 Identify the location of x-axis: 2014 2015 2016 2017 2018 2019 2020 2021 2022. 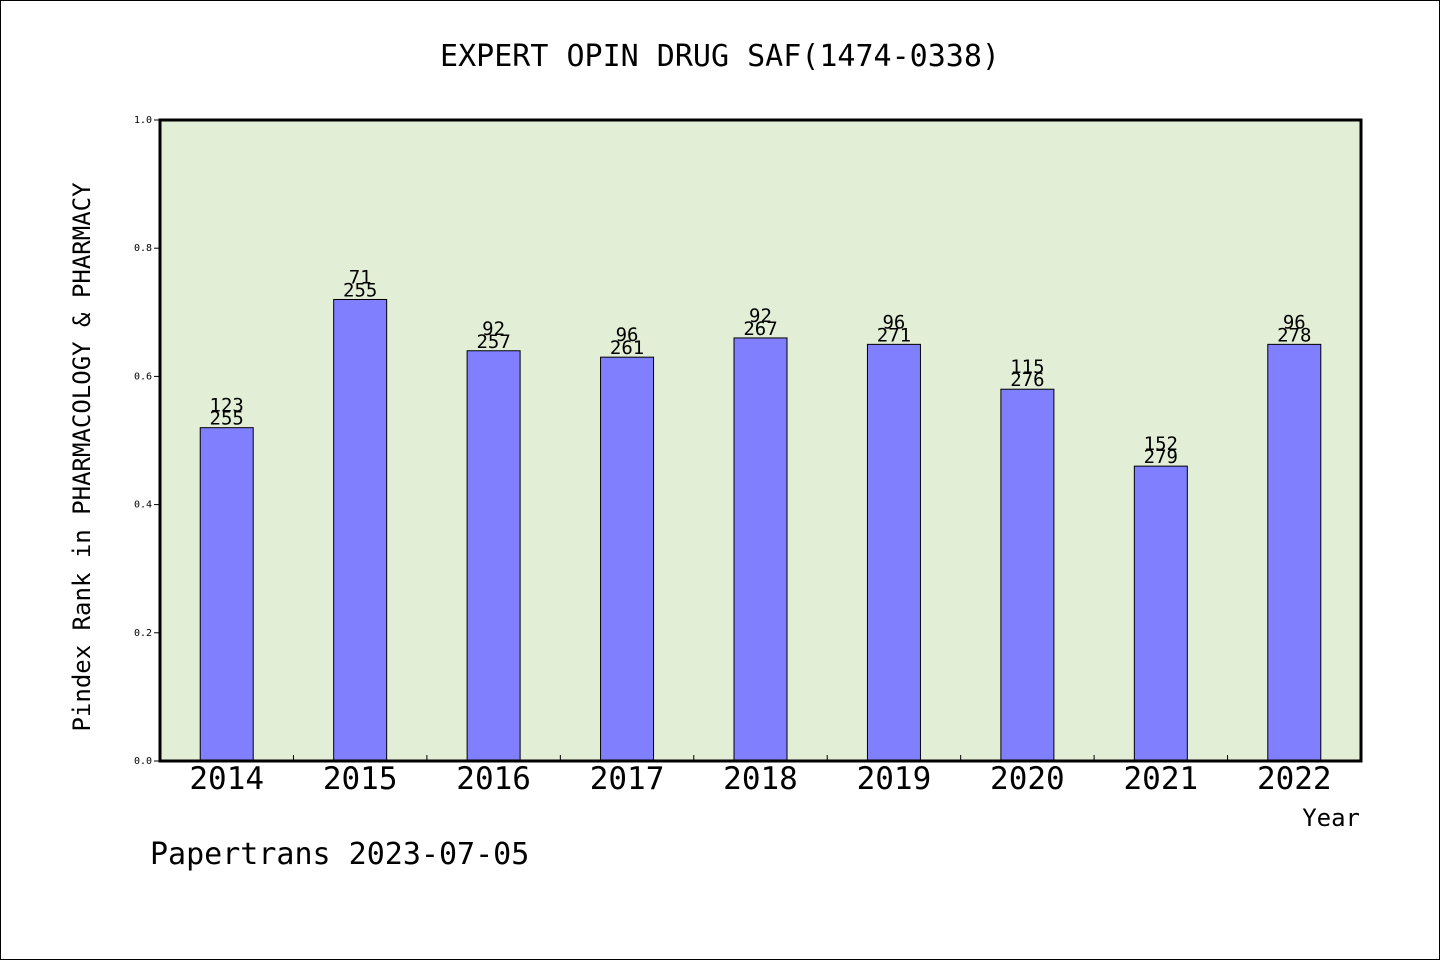
(760, 776).